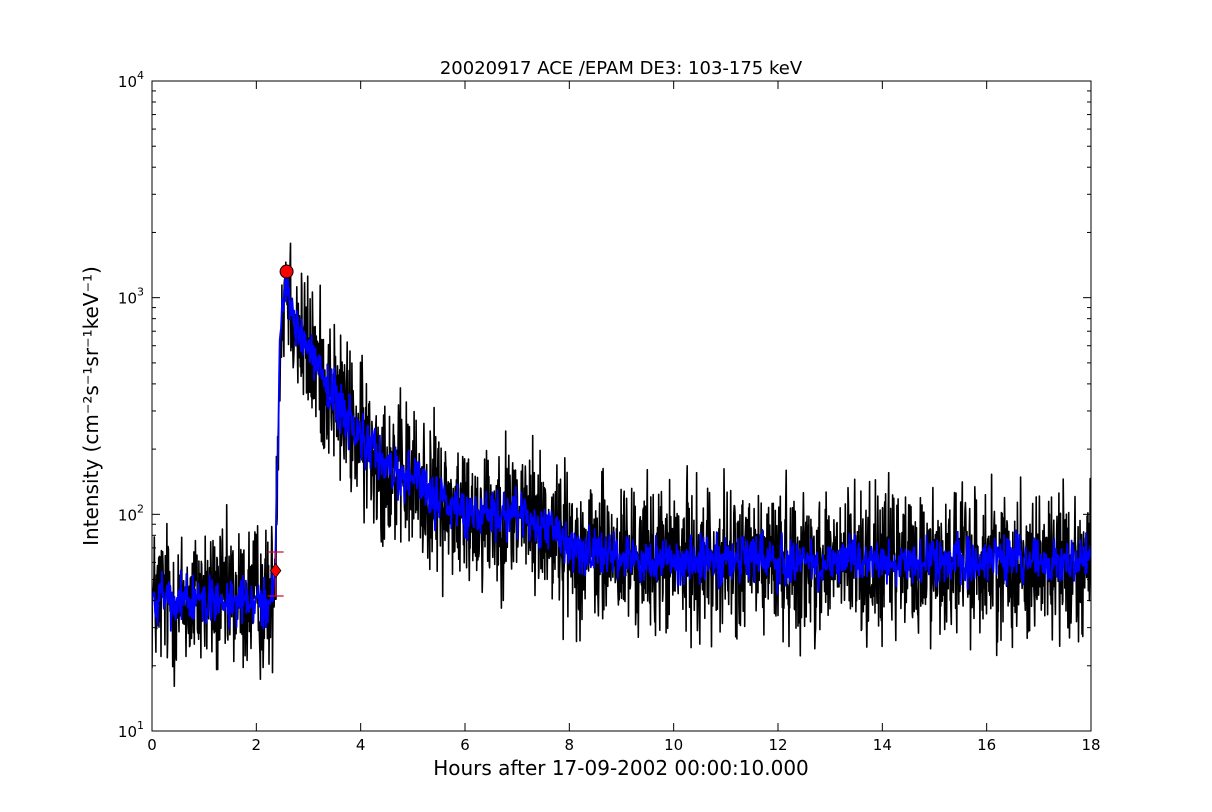 This screenshot has height=812, width=1212. What do you see at coordinates (257, 745) in the screenshot?
I see `x-tick-label: 2` at bounding box center [257, 745].